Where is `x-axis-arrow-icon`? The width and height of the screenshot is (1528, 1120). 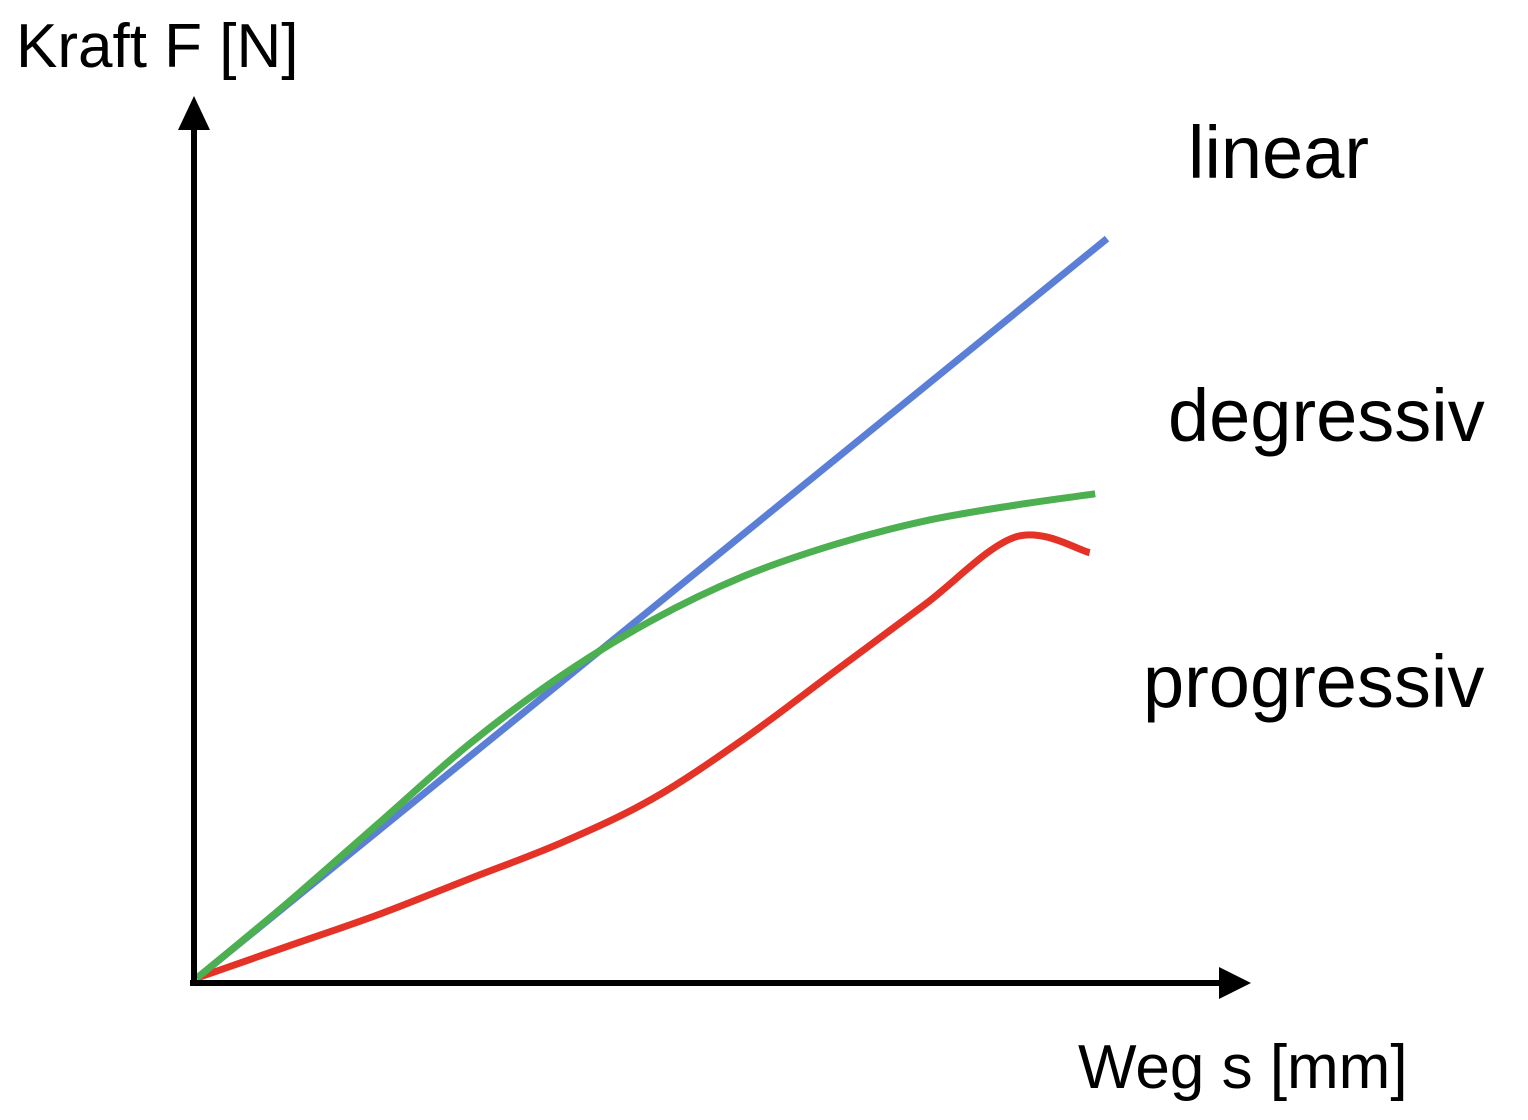
x-axis-arrow-icon is located at coordinates (1235, 983).